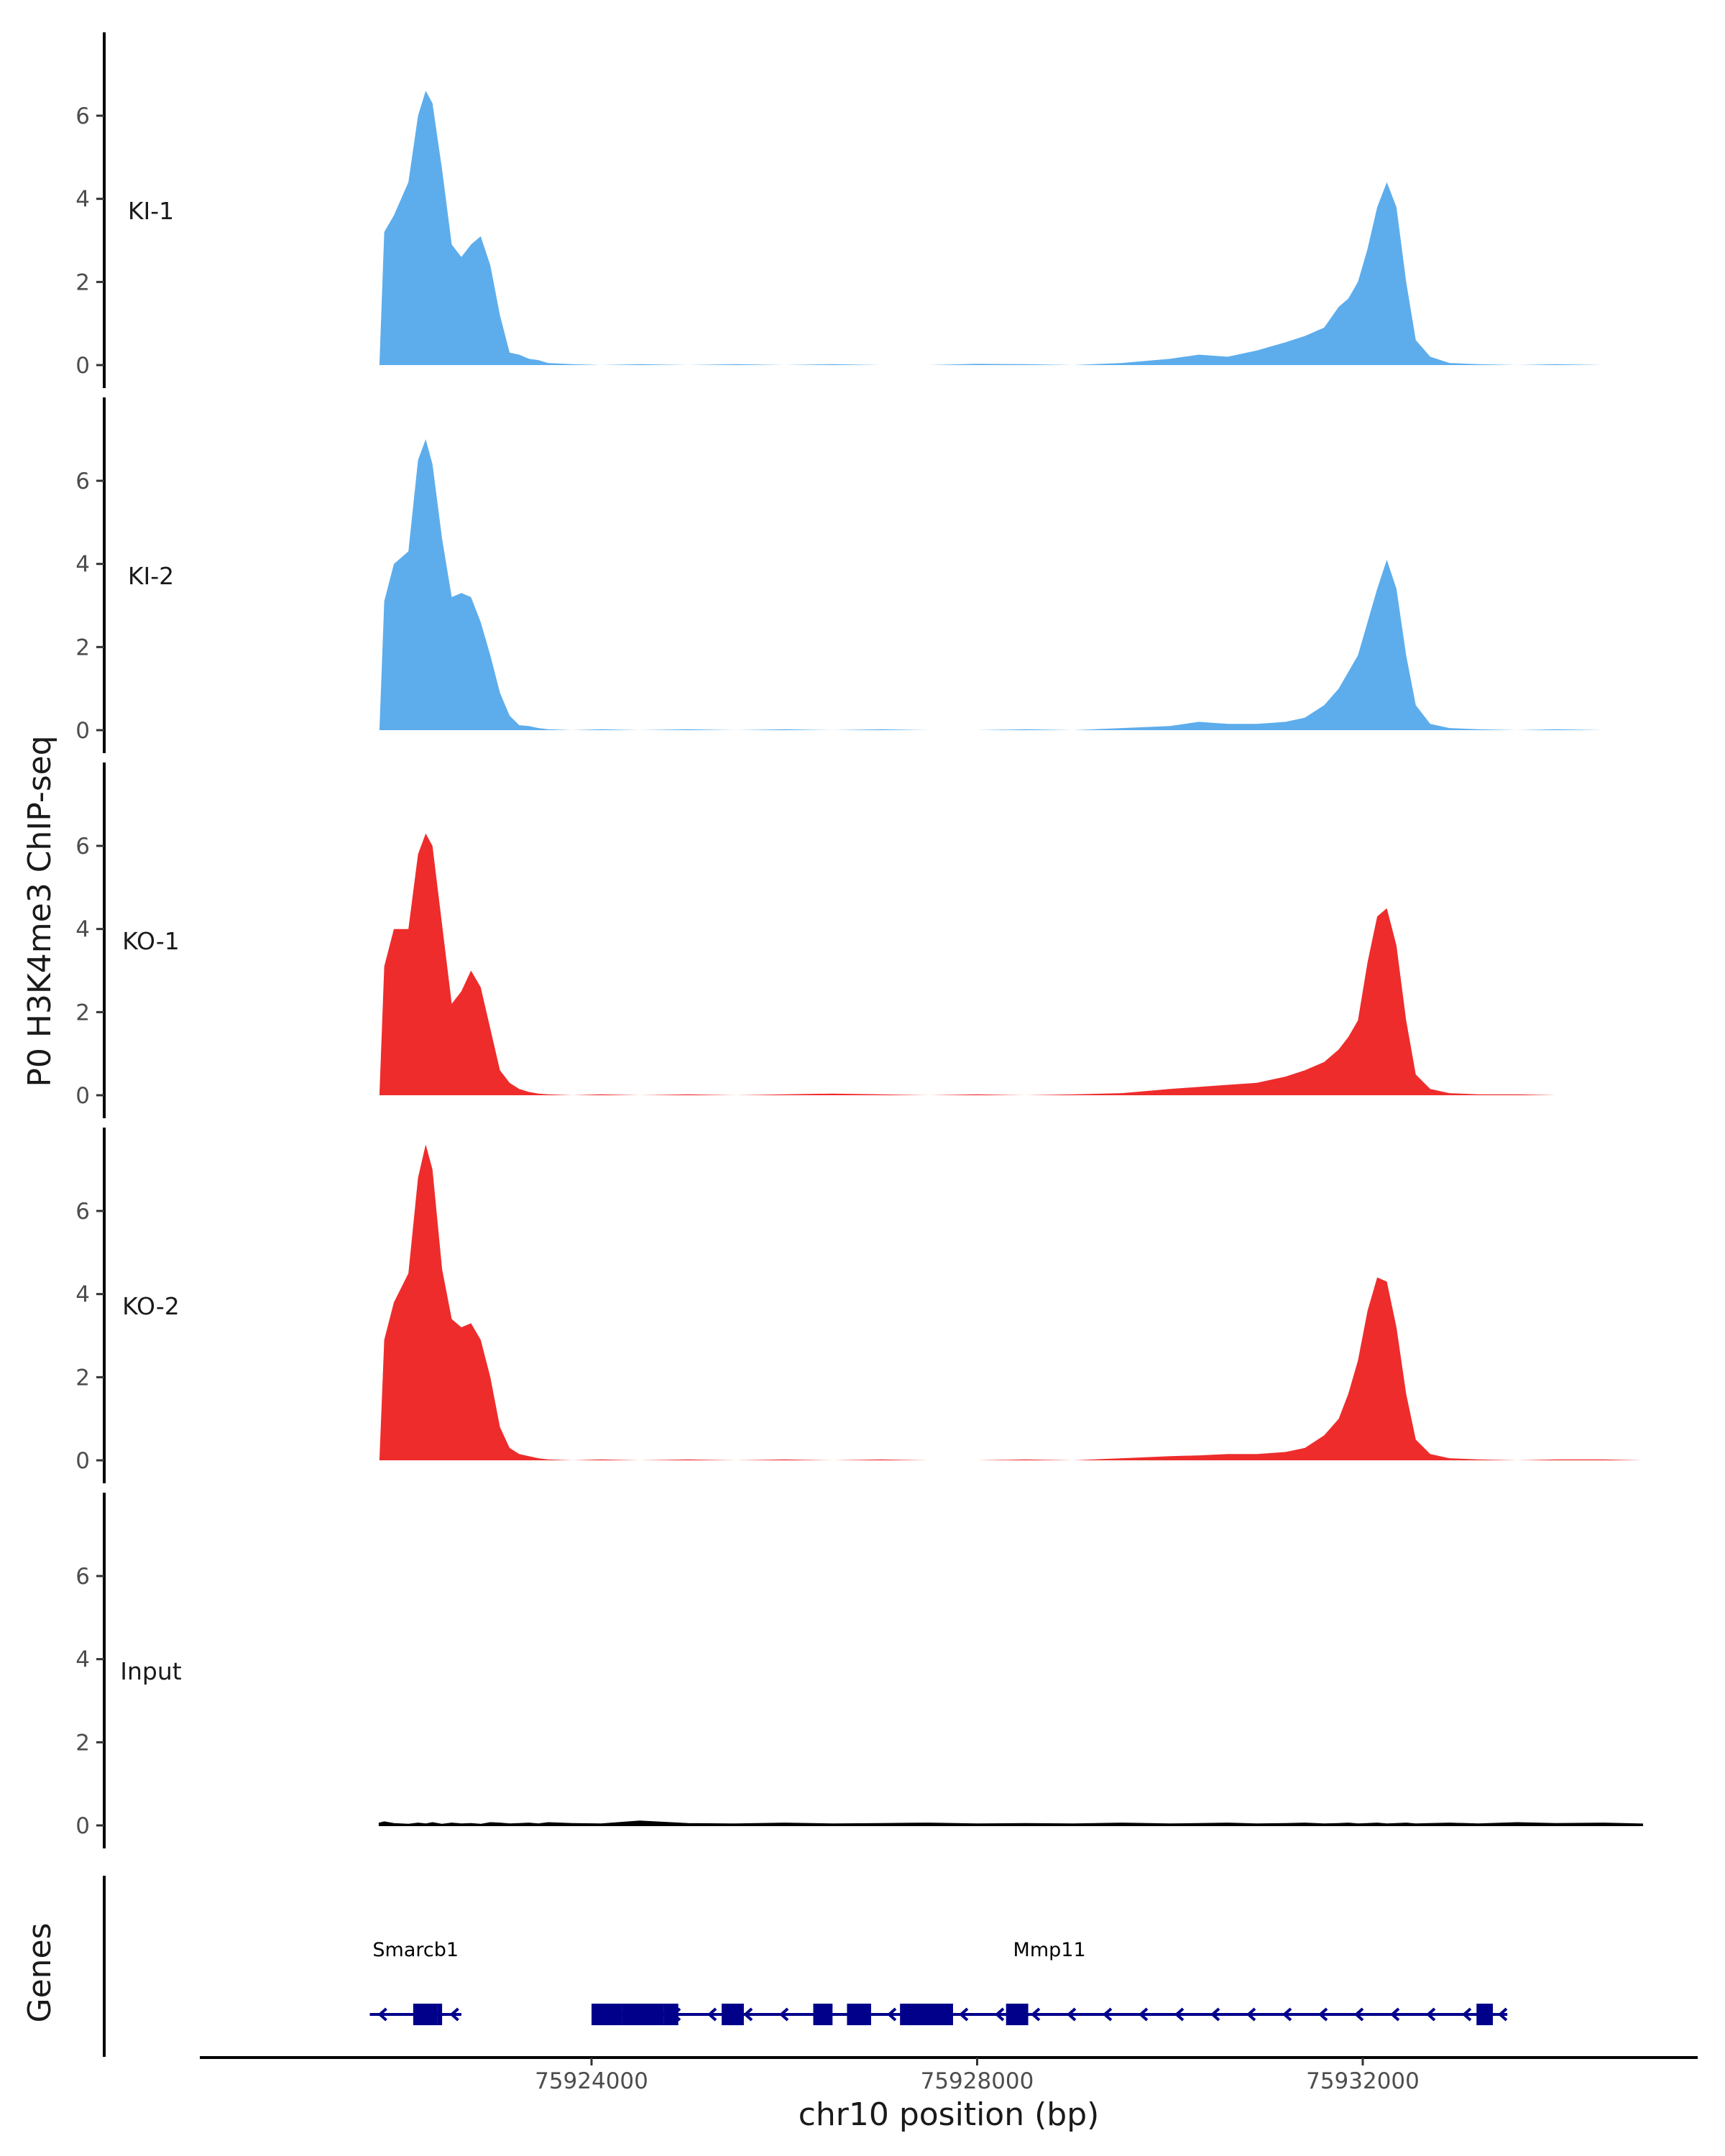 This screenshot has height=2156, width=1725. Describe the element at coordinates (415, 1982) in the screenshot. I see `gene-smarcb1: Smarcb1` at that location.